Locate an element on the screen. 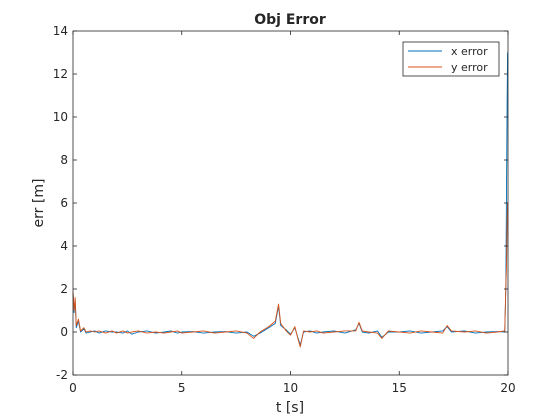 Image resolution: width=560 pixels, height=420 pixels. legend-label-x-error: x error is located at coordinates (469, 51).